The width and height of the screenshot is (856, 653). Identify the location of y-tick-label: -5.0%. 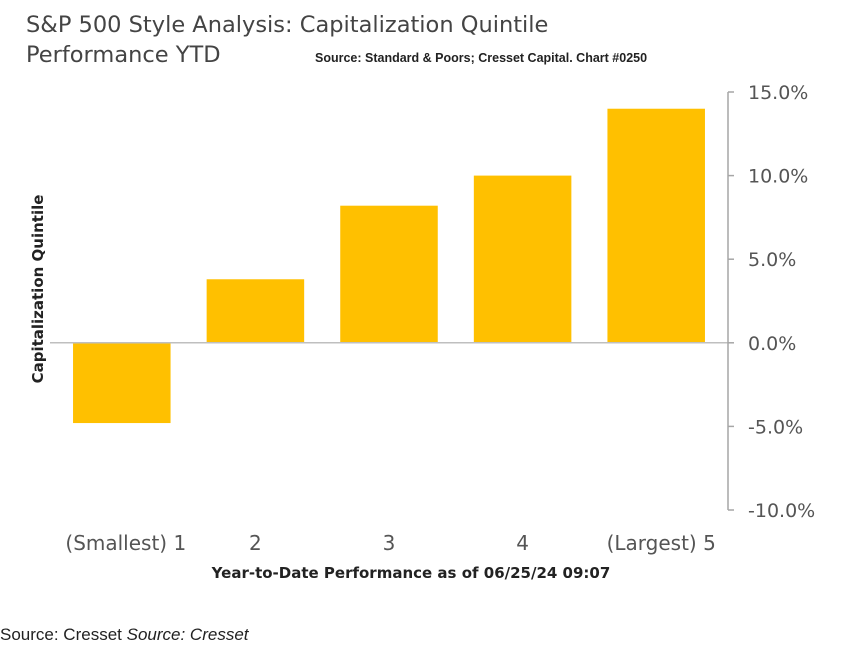
(775, 427).